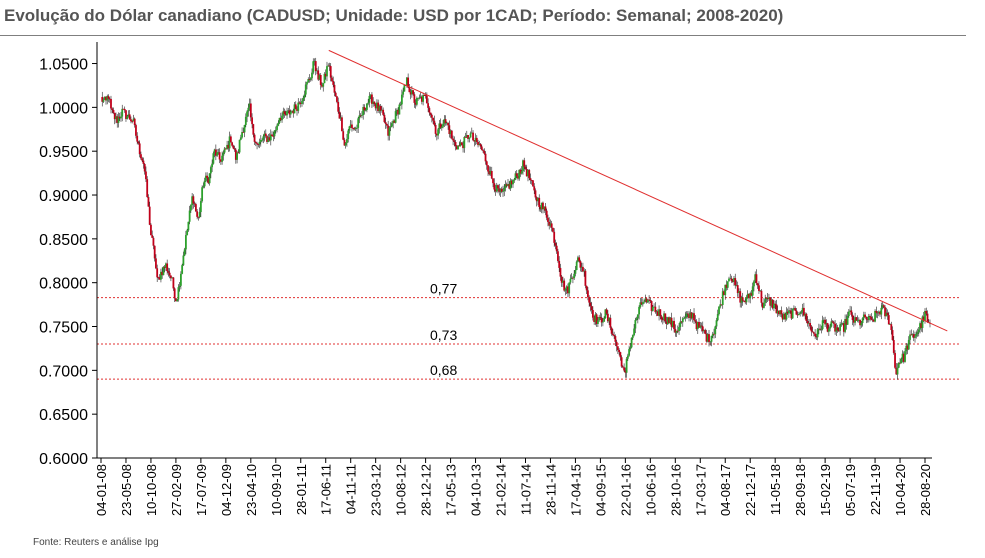 The width and height of the screenshot is (985, 558). Describe the element at coordinates (443, 335) in the screenshot. I see `hline-label-1: 0,73` at that location.